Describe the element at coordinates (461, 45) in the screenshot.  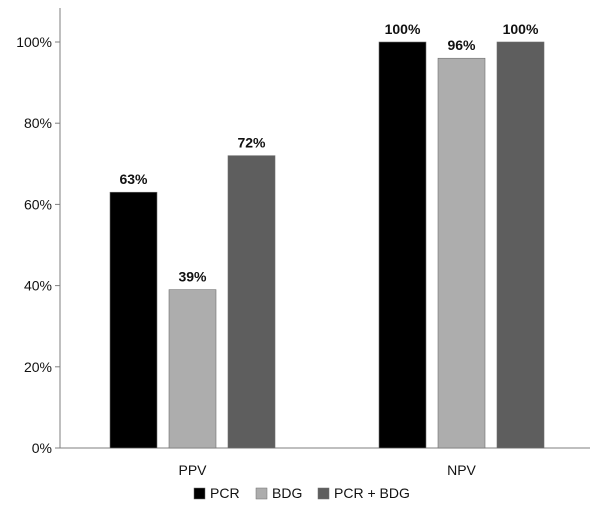
I see `data-label: 96%` at that location.